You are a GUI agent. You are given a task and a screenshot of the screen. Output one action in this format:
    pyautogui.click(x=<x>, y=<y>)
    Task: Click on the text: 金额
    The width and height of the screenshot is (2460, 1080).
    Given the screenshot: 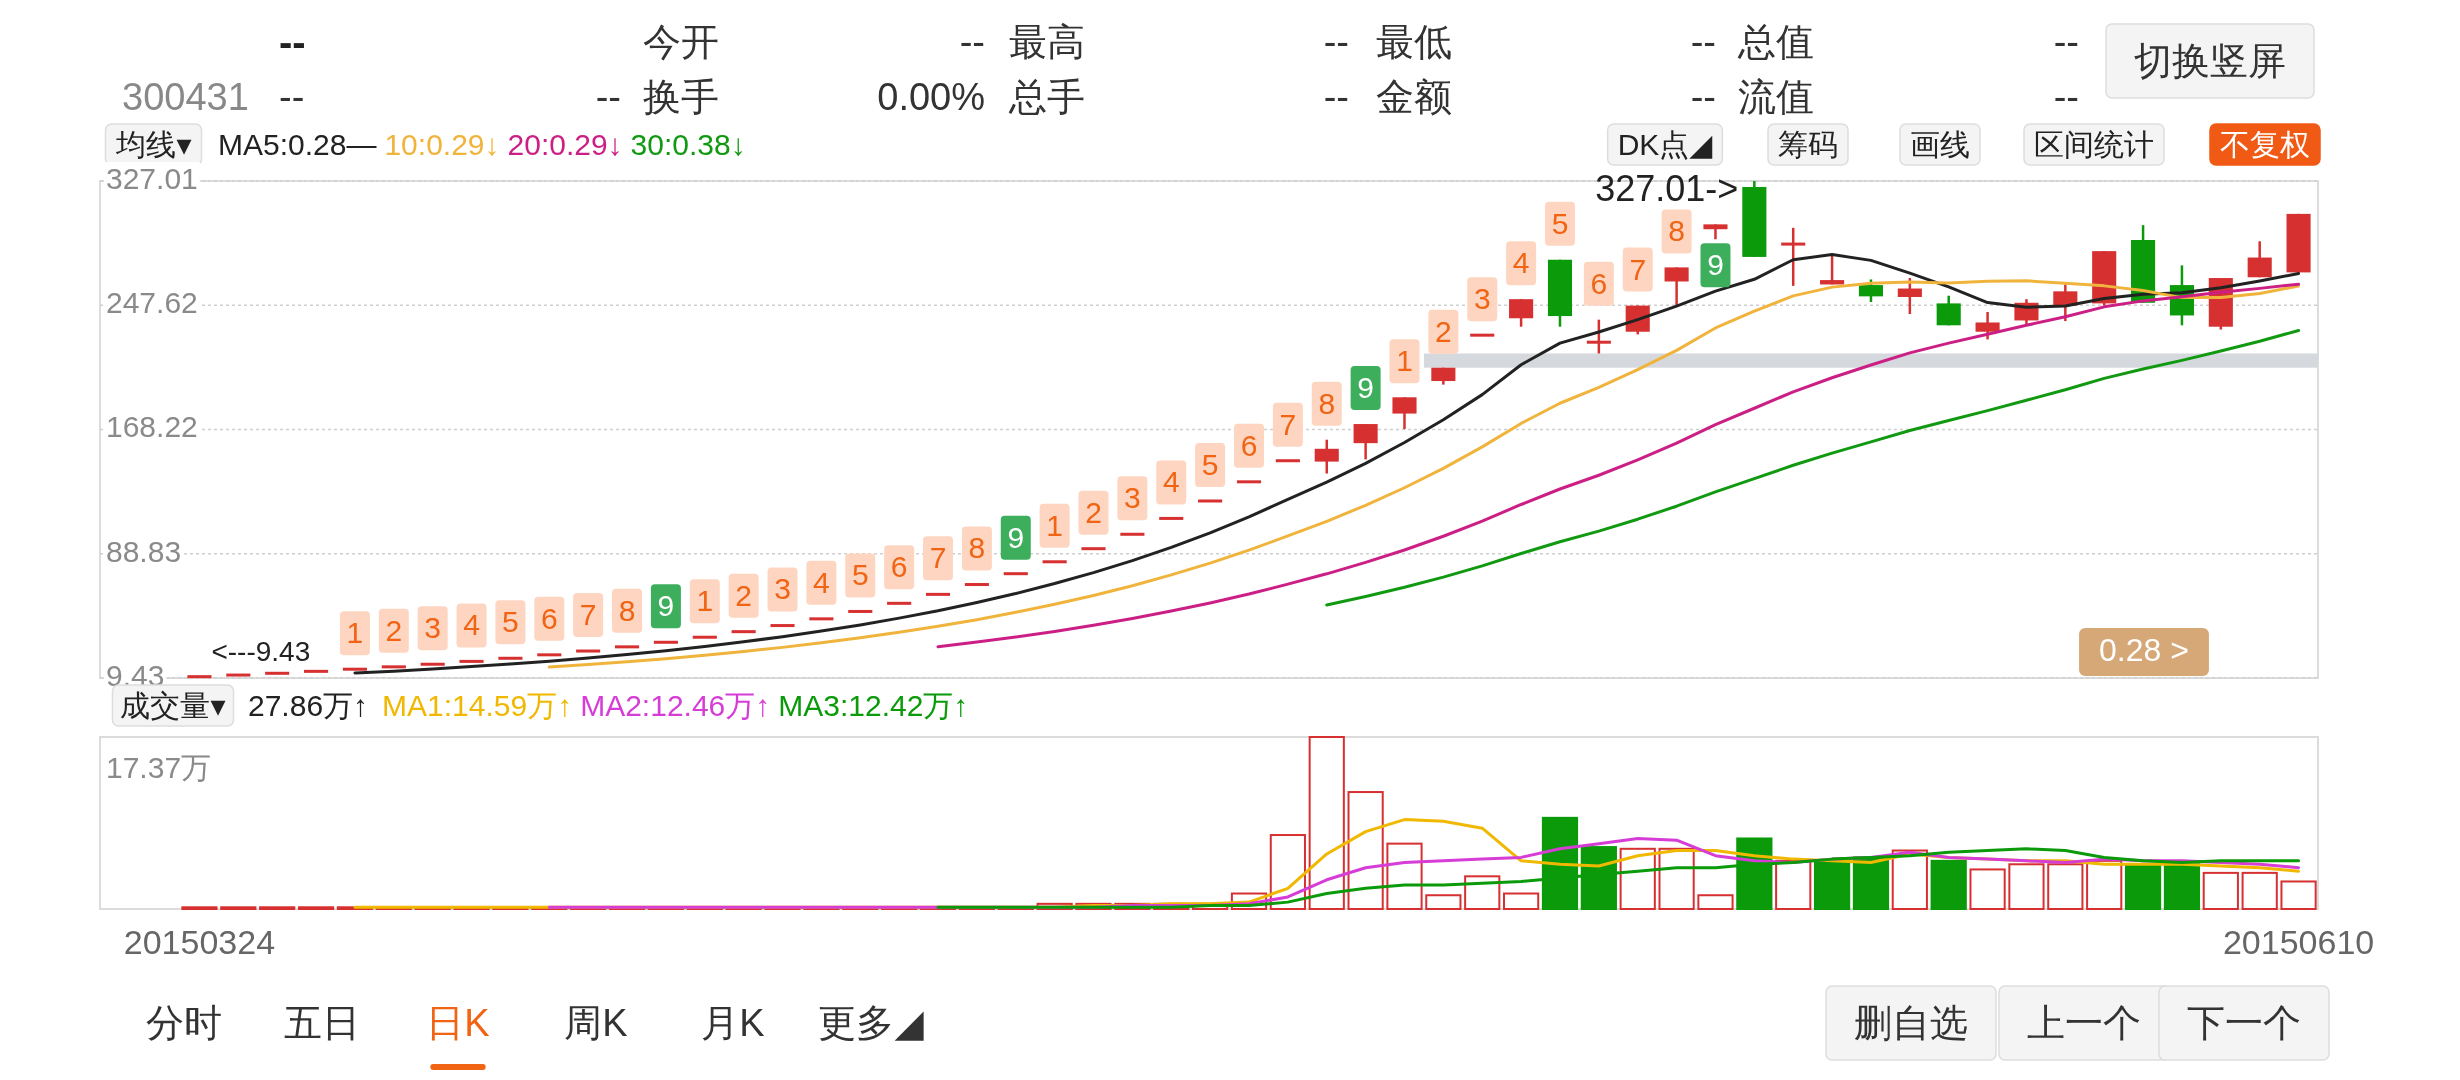 What is the action you would take?
    pyautogui.click(x=1414, y=97)
    